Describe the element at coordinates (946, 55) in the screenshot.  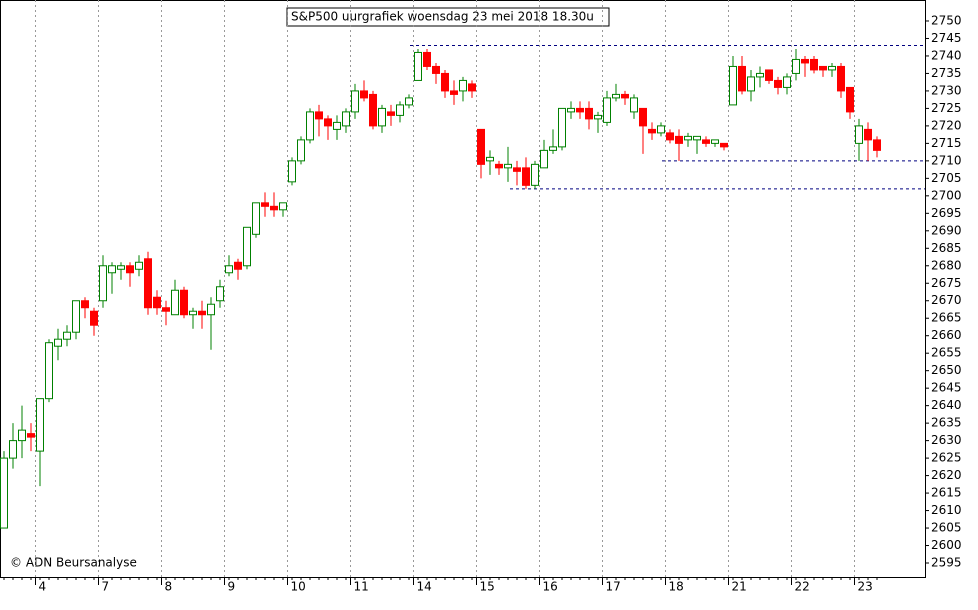
I see `y-tick-label: 2740` at that location.